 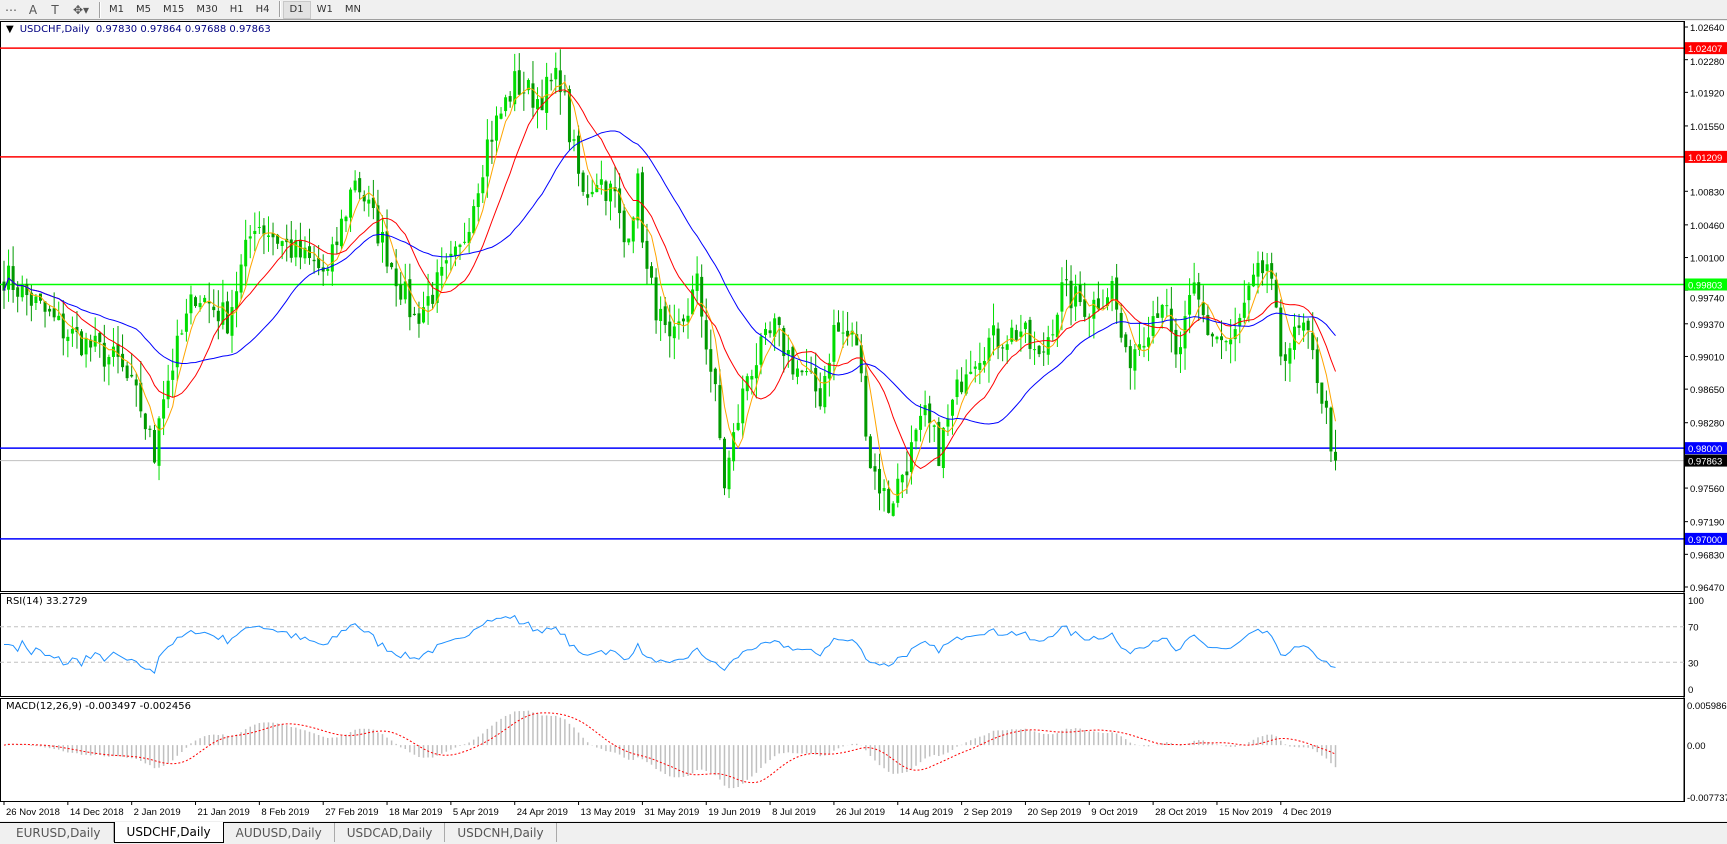 What do you see at coordinates (1707, 555) in the screenshot?
I see `price-tick-label: 0.96830` at bounding box center [1707, 555].